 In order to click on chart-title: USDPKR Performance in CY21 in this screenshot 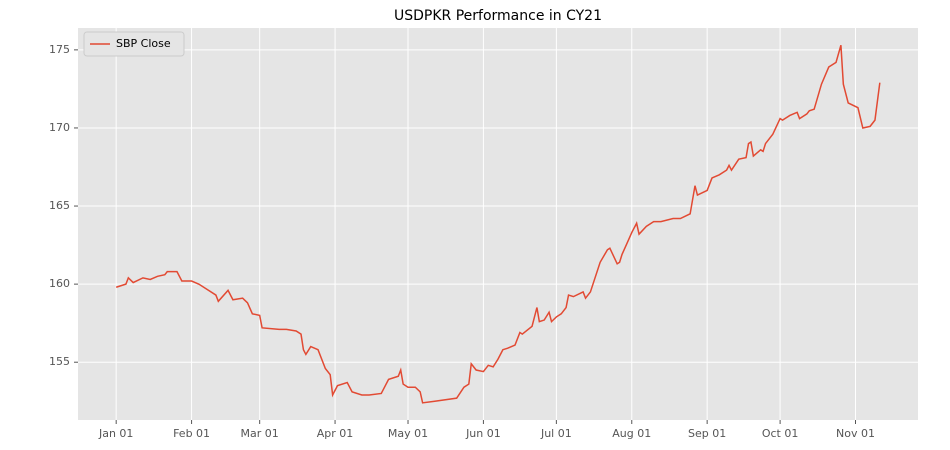, I will do `click(498, 16)`.